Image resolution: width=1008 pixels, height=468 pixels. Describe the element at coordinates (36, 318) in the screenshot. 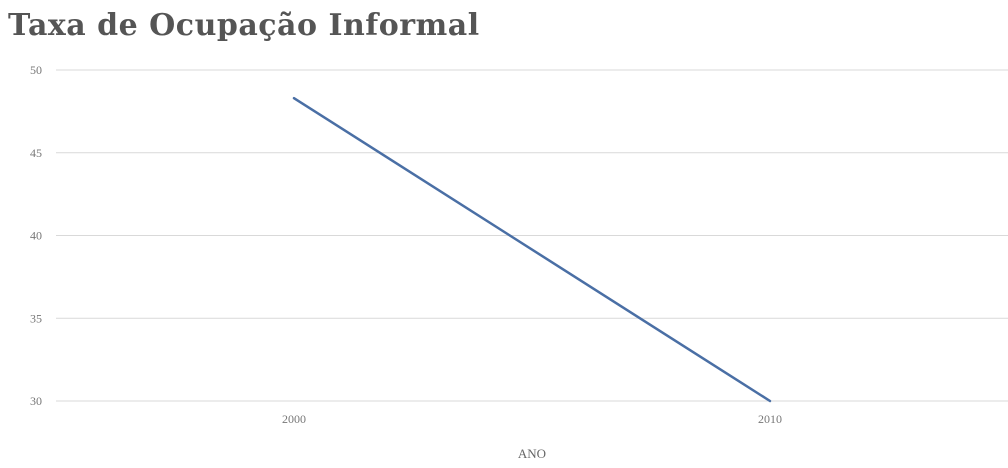

I see `y-tick-label: 35` at that location.